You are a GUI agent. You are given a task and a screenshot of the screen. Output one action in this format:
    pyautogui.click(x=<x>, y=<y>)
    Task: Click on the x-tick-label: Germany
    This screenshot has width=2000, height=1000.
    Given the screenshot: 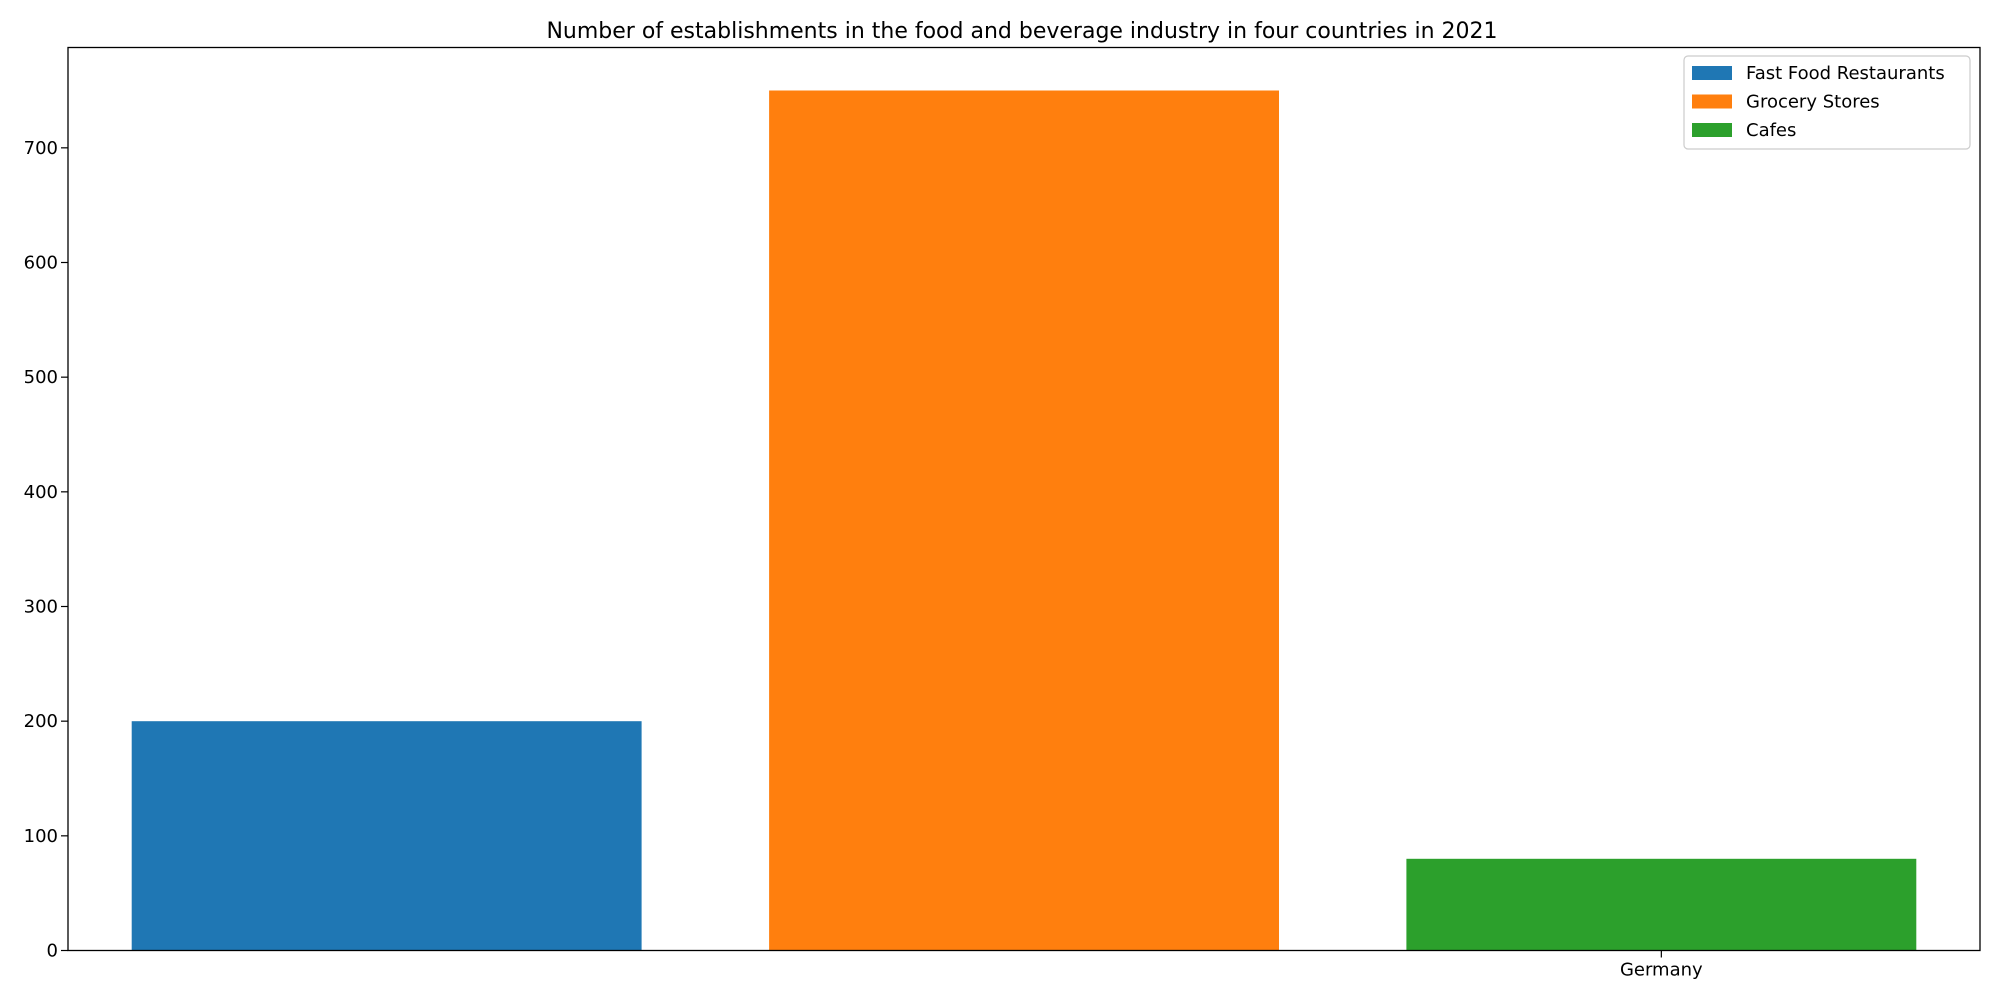 What is the action you would take?
    pyautogui.click(x=1661, y=970)
    